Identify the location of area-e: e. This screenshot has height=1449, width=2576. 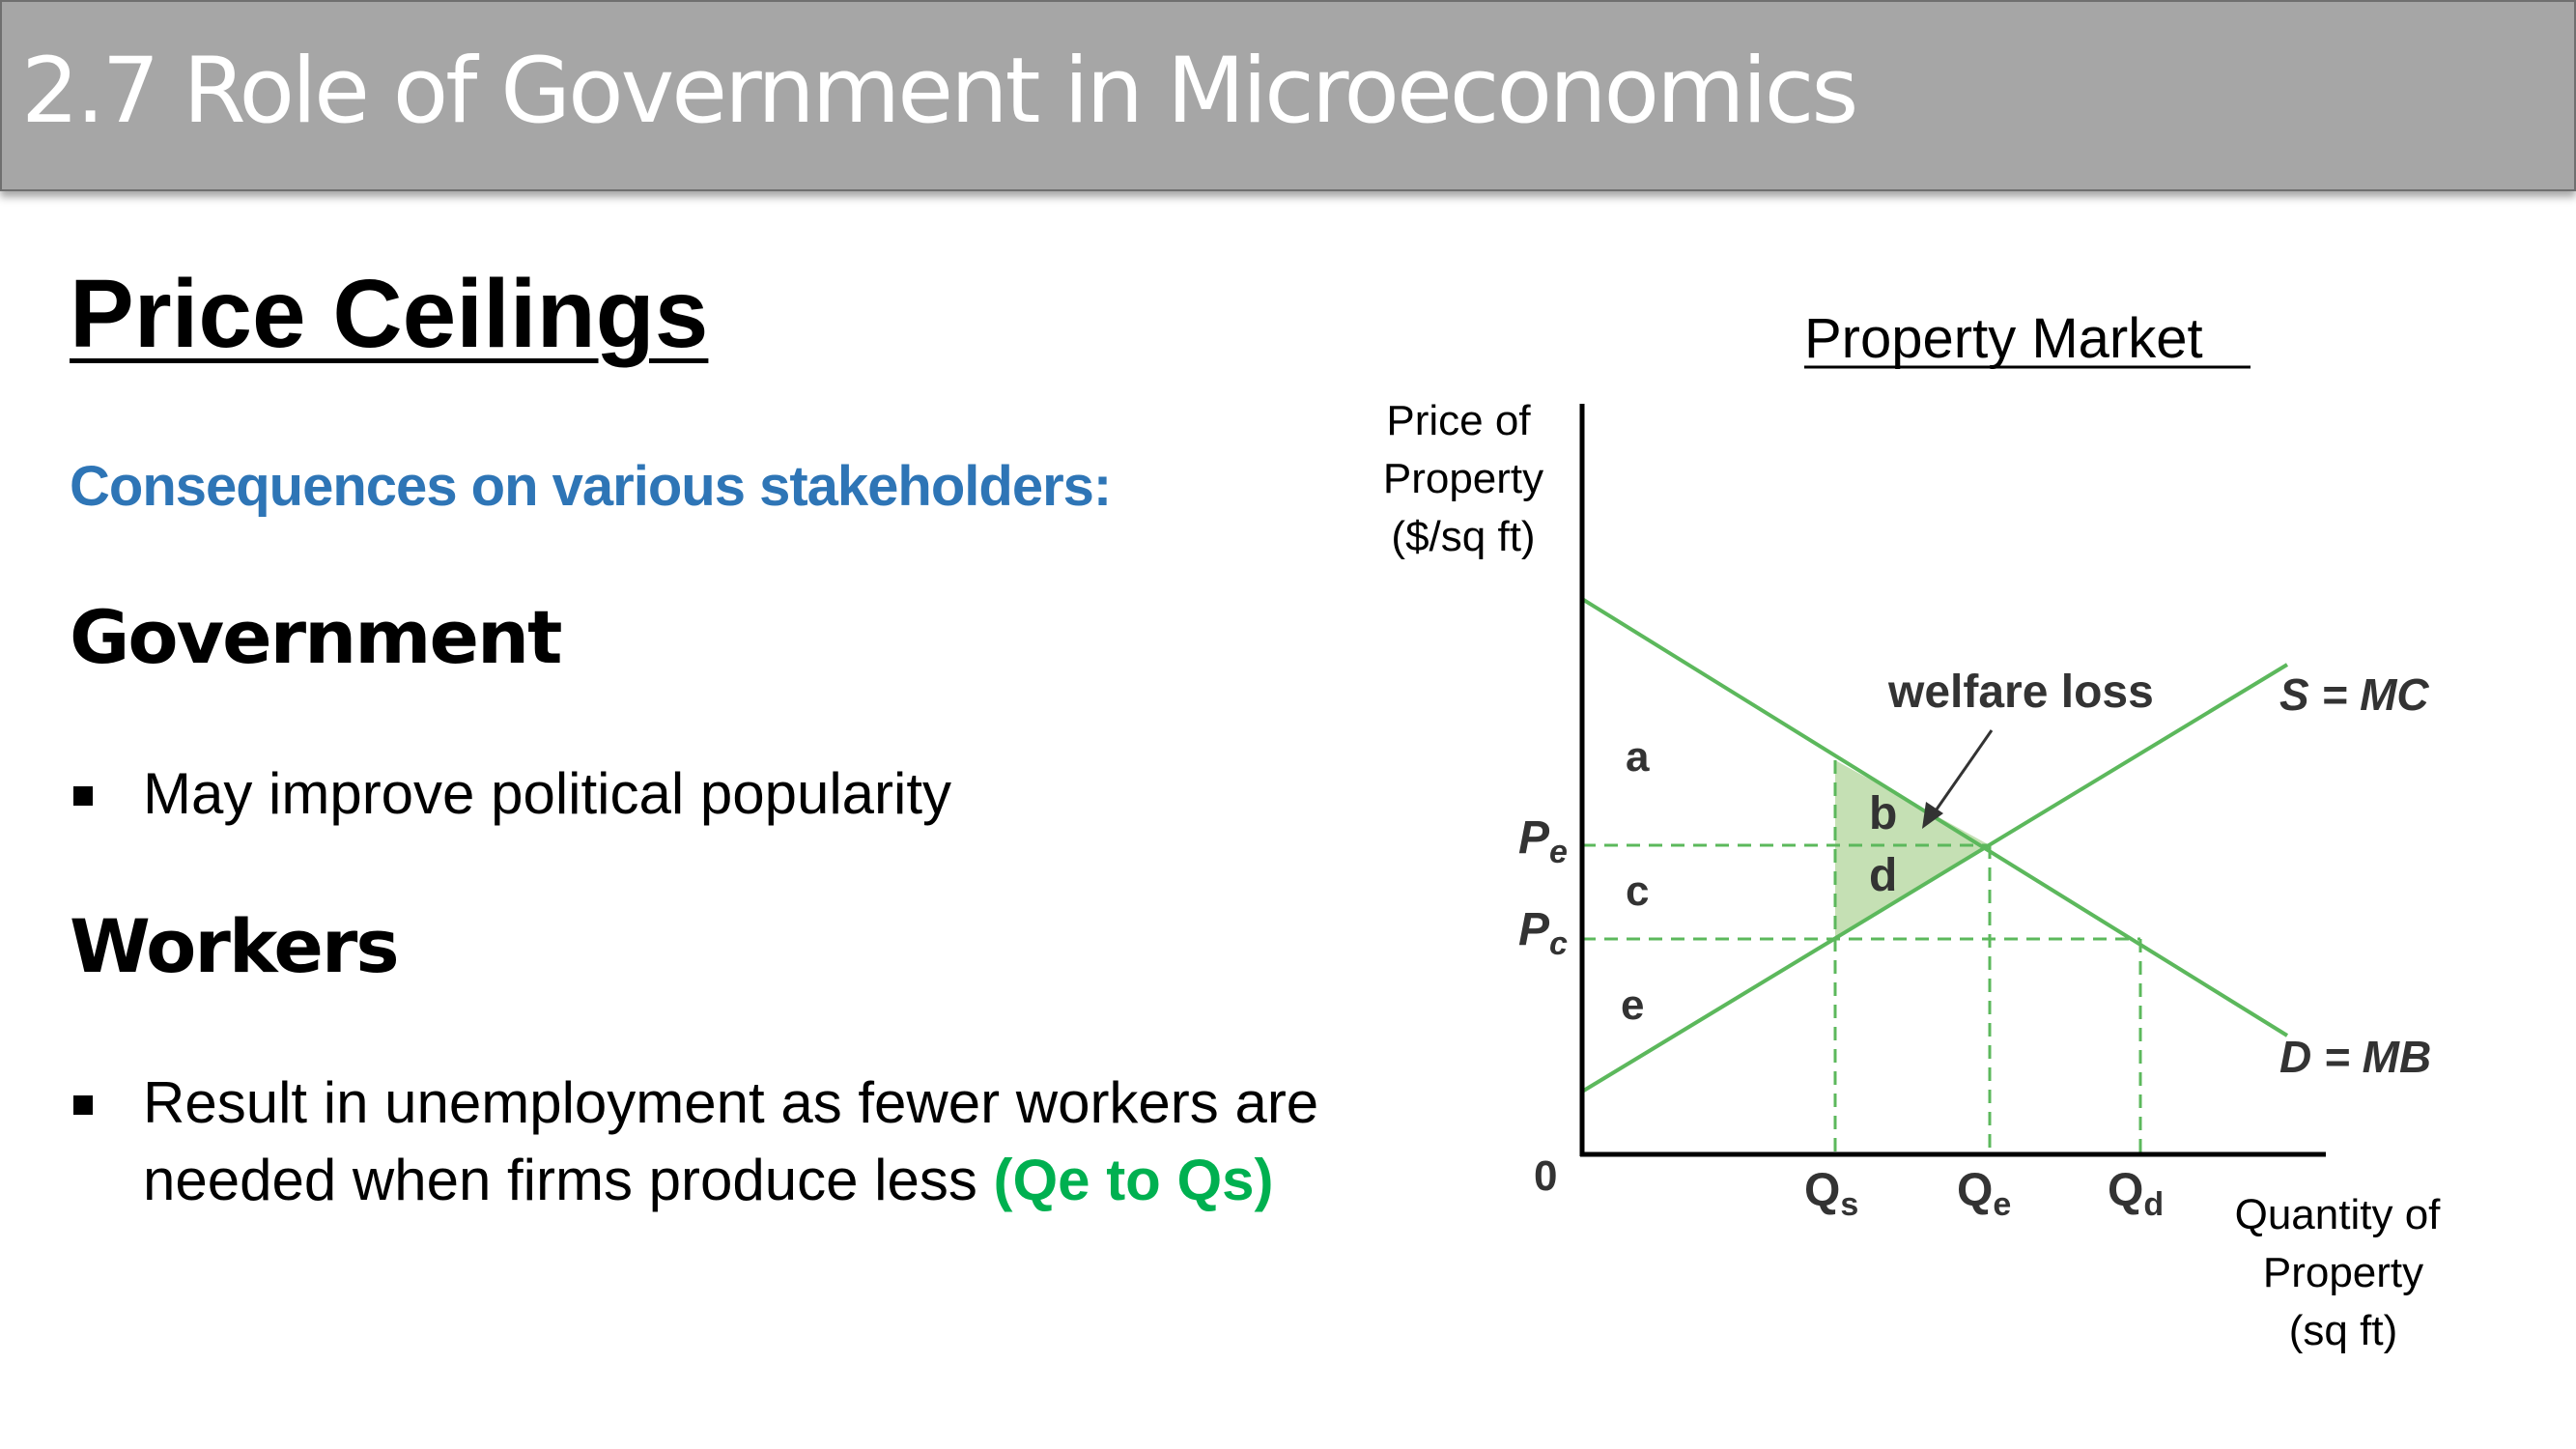
(1632, 1005).